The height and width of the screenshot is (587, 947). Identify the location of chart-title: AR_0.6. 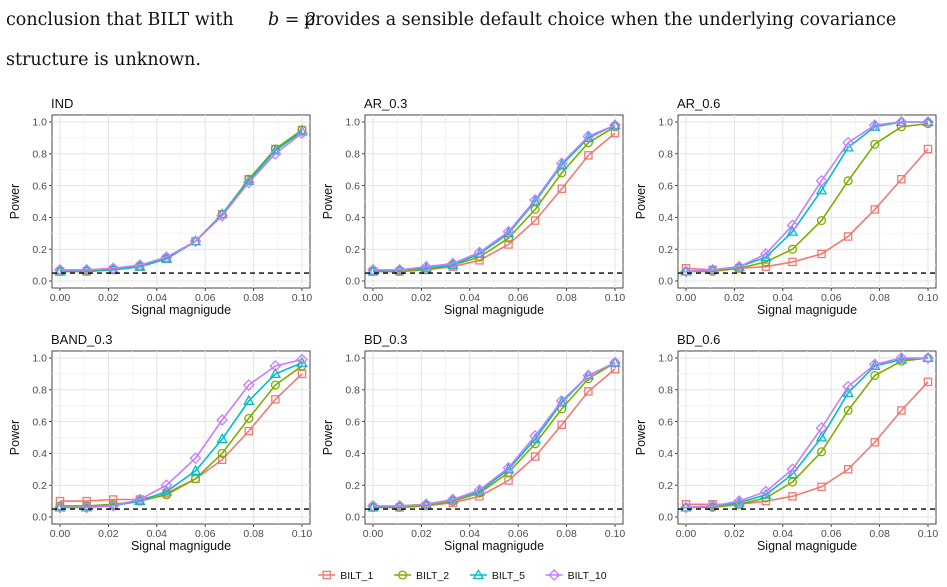
(698, 103).